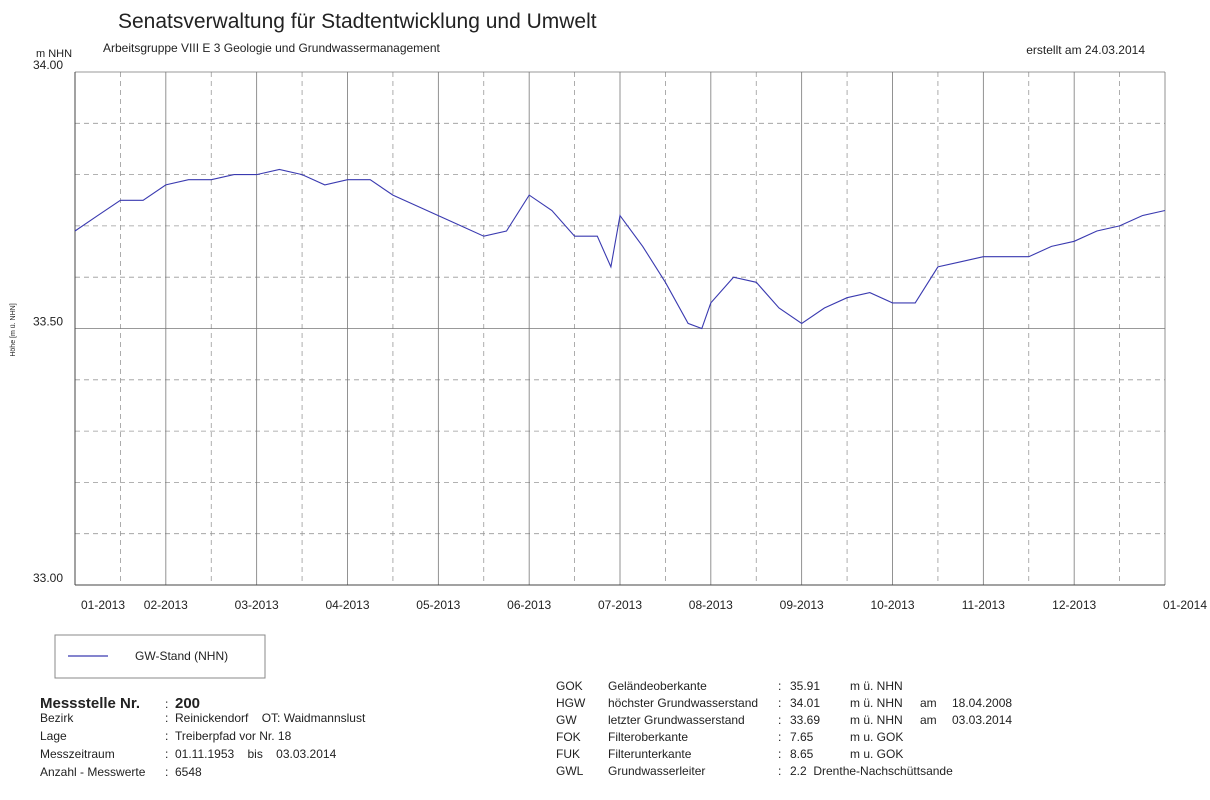  Describe the element at coordinates (650, 754) in the screenshot. I see `info-cell: Filterunterkante` at that location.